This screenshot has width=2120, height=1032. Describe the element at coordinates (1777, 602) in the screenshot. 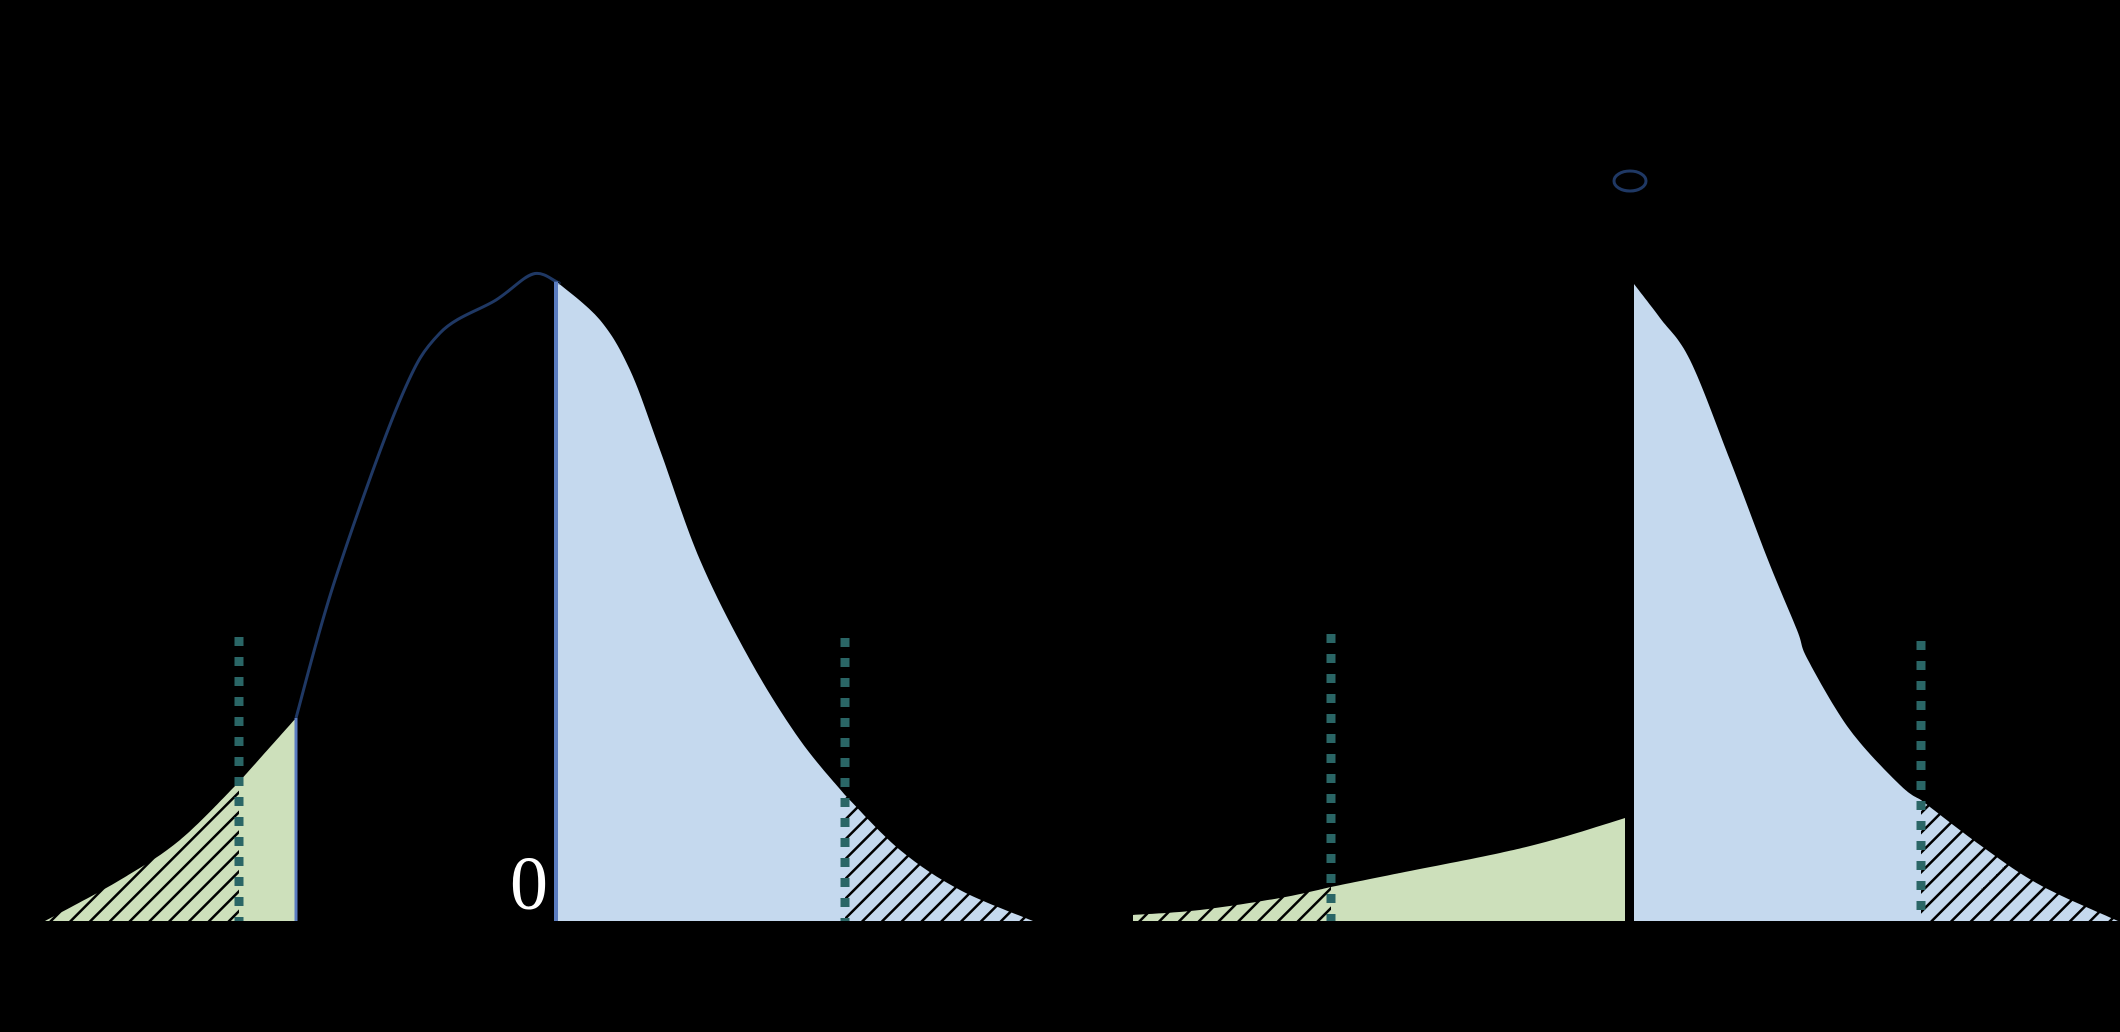

I see `right-shaded-region` at that location.